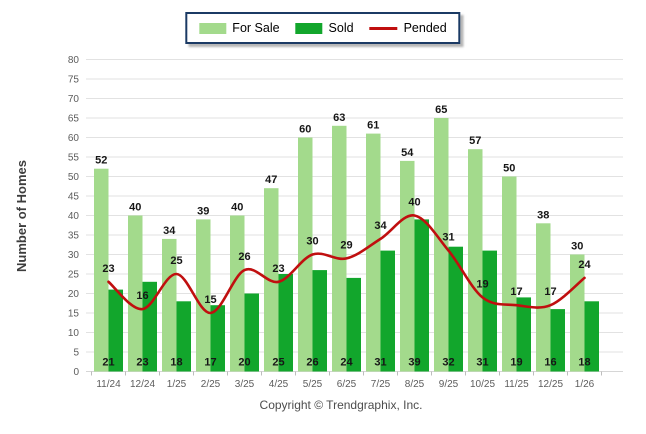  I want to click on x-tick-label: 5/25, so click(313, 384).